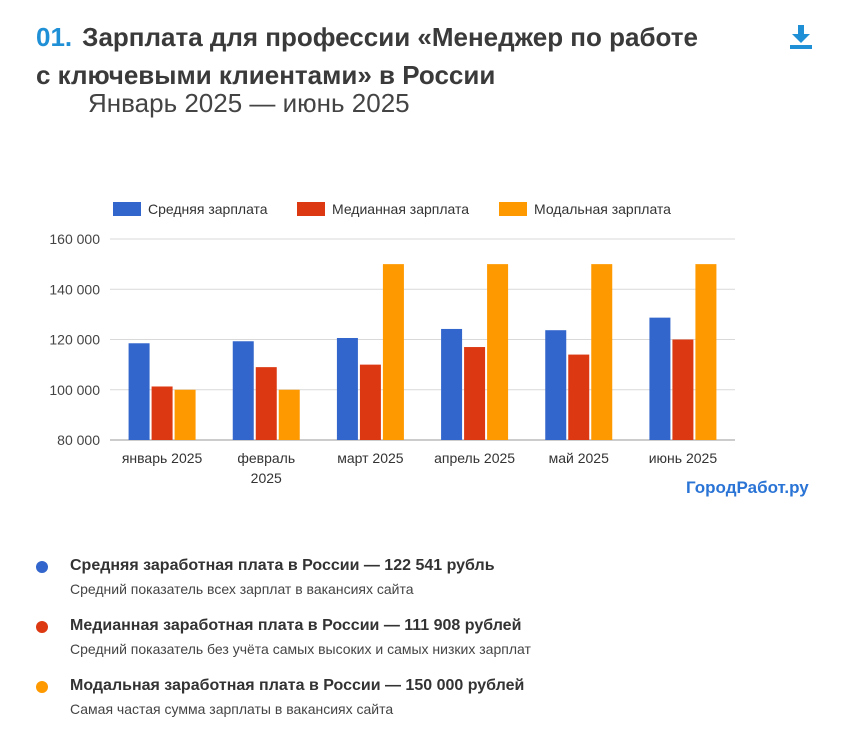  Describe the element at coordinates (74, 340) in the screenshot. I see `y-tick-label: 120 000` at that location.